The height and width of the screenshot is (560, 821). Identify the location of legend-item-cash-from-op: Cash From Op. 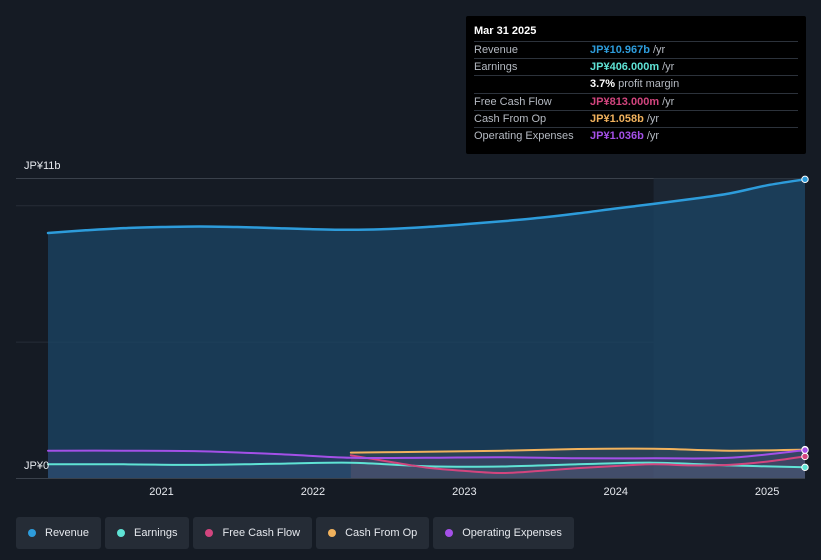
(373, 533).